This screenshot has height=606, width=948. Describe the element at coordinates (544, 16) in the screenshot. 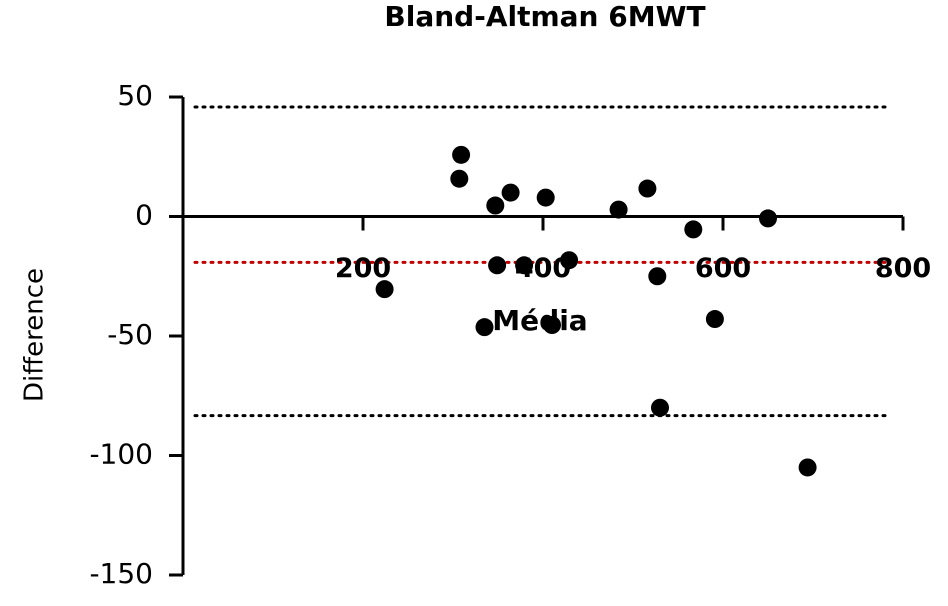

I see `chart-title: Bland-Altman 6MWT` at that location.